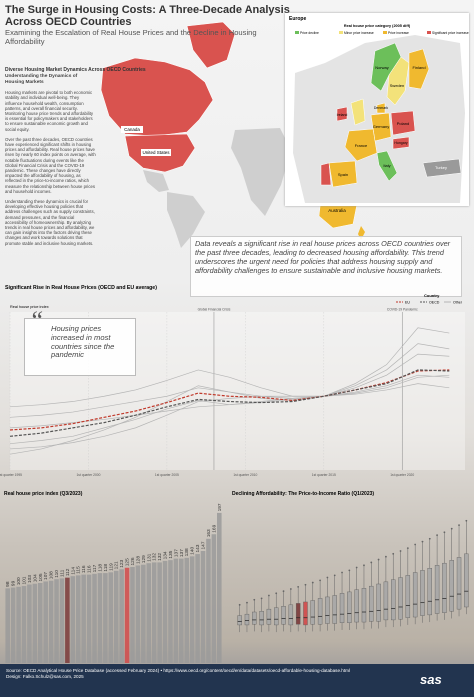 The image size is (474, 697). Describe the element at coordinates (45, 676) in the screenshot. I see `design: Design: Falko.Schulz@sas.com, 2025` at that location.